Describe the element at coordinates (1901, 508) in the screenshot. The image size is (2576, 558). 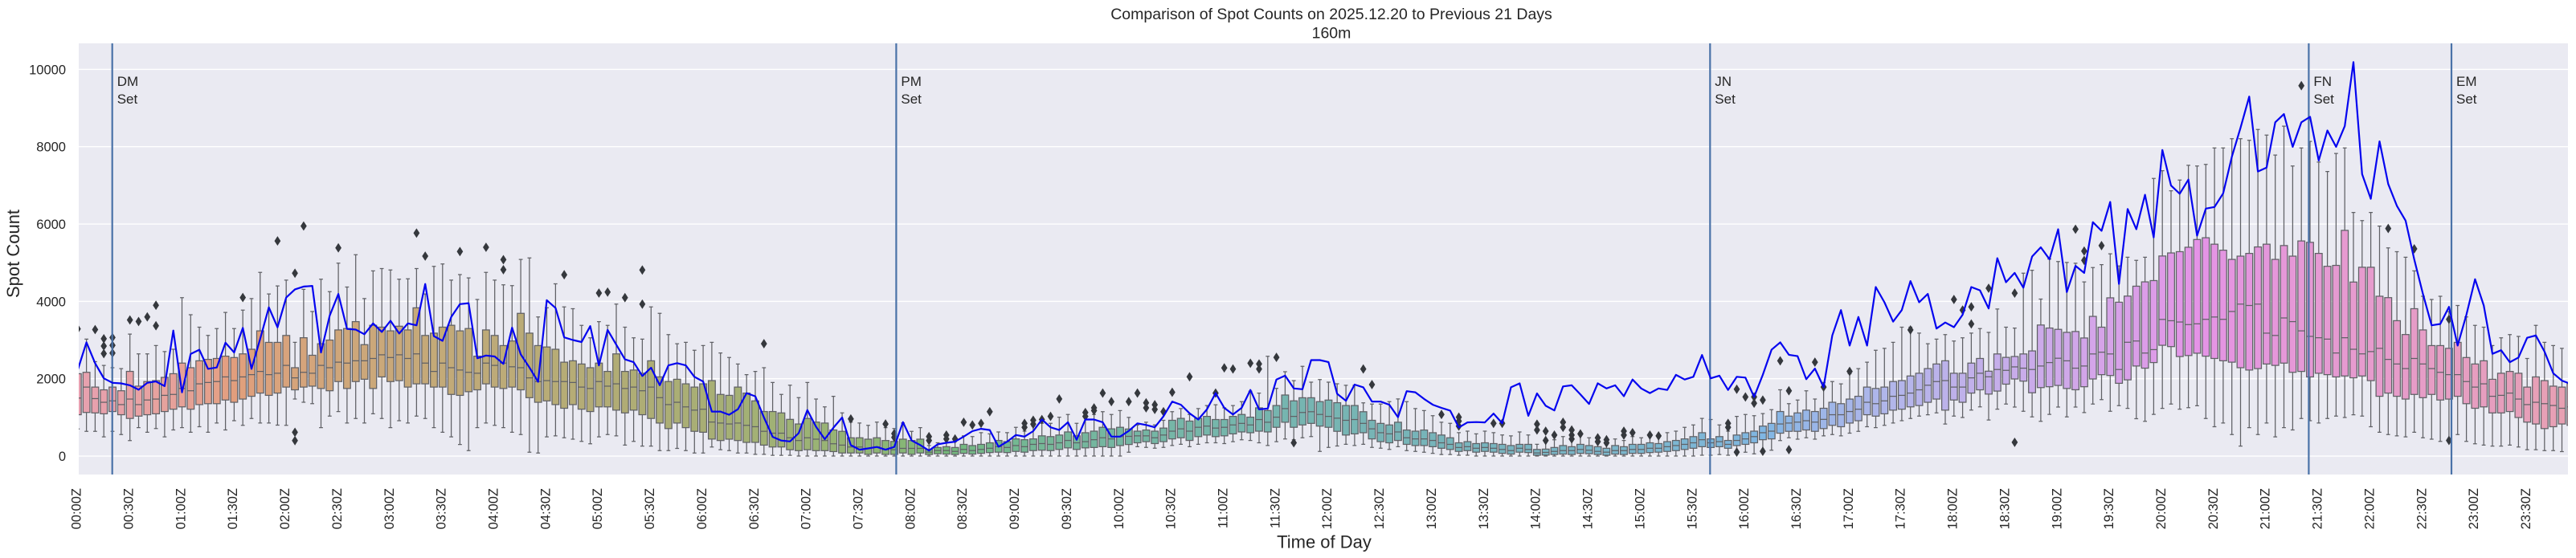
I see `svg-text: 17:30Z` at that location.